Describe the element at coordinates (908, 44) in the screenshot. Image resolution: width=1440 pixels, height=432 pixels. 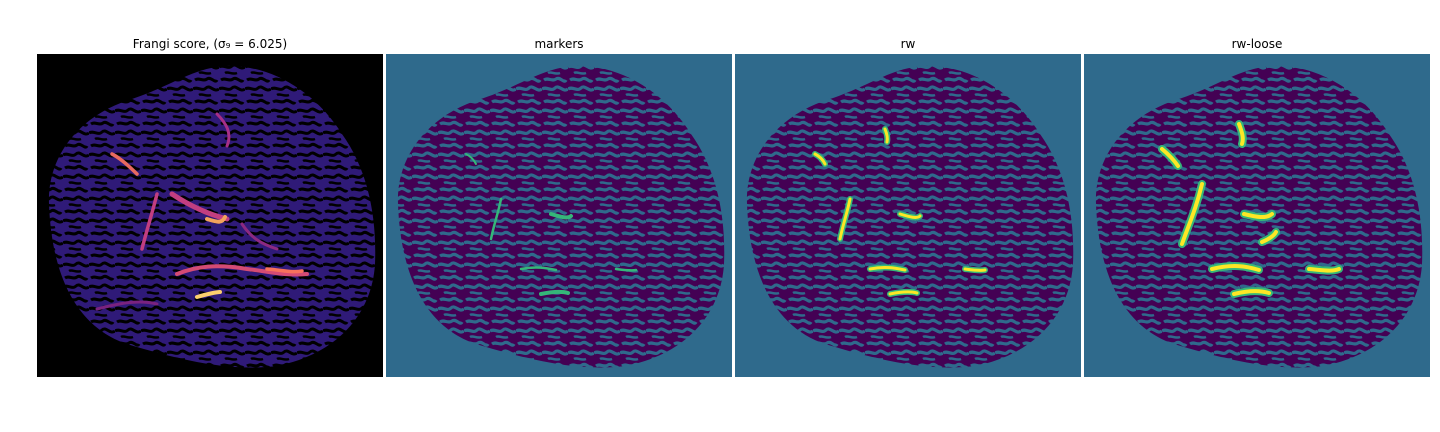
I see `panel-title-rw: rw` at that location.